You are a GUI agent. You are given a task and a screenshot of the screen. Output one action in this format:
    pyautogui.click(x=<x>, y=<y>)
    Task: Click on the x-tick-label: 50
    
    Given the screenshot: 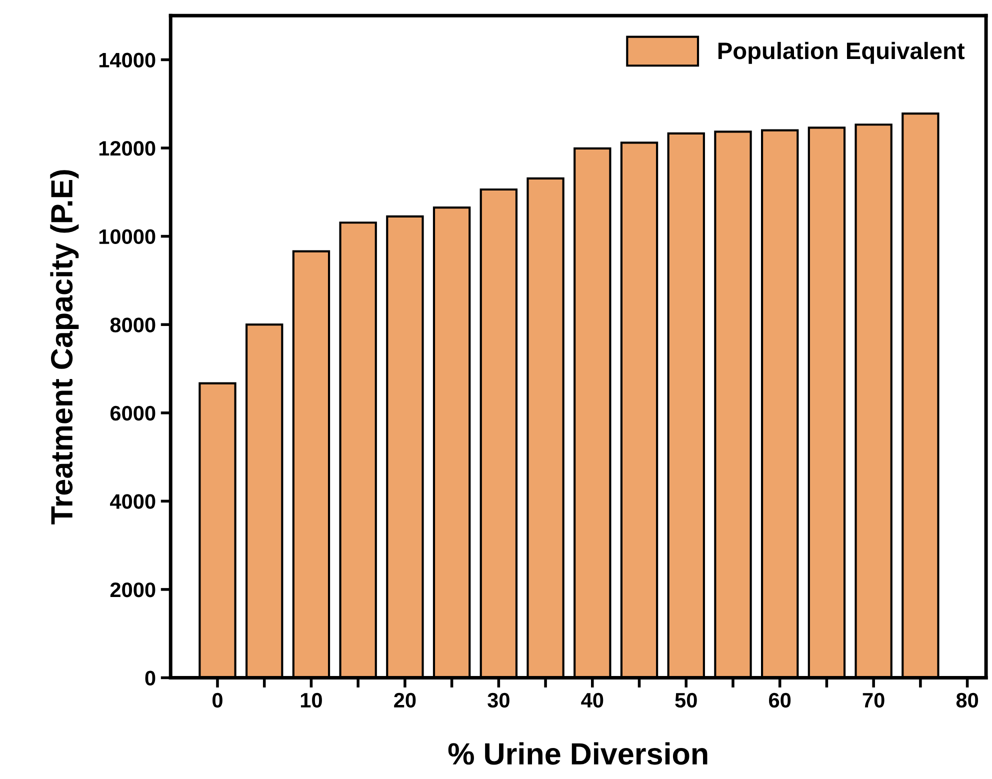 What is the action you would take?
    pyautogui.click(x=686, y=700)
    